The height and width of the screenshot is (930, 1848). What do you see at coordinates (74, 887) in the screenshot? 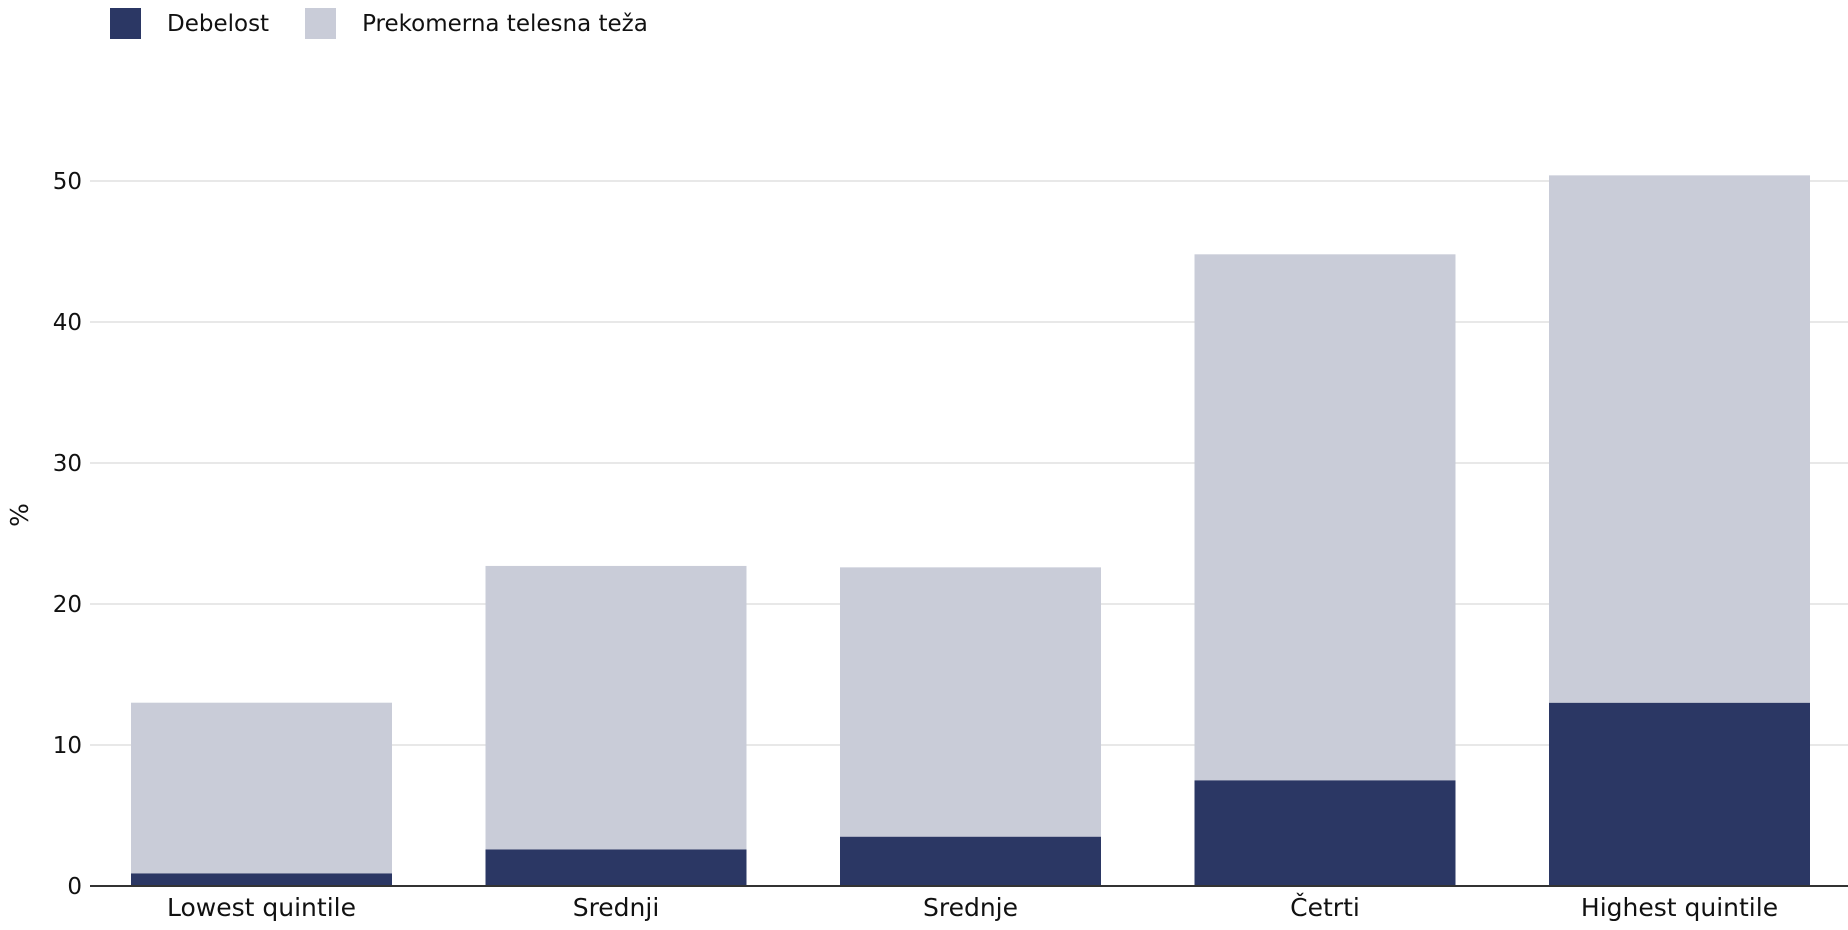
I see `y-tick-label: 0` at bounding box center [74, 887].